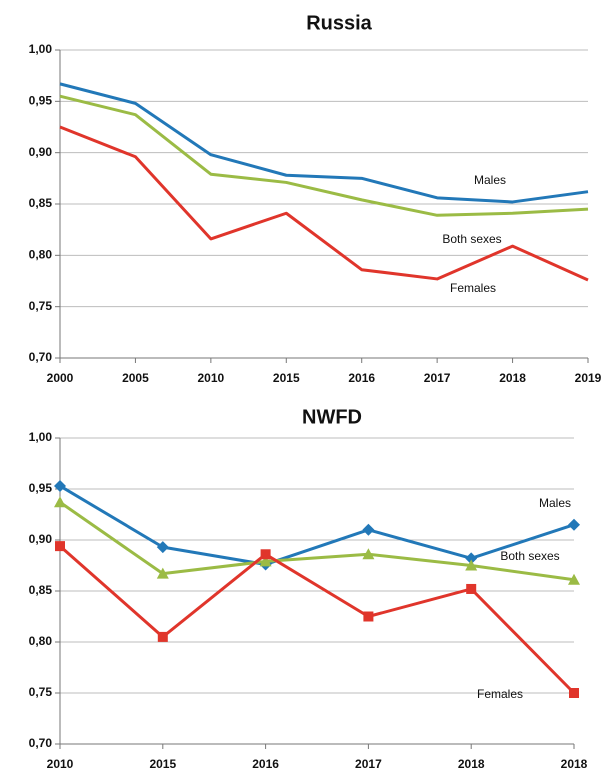 The width and height of the screenshot is (606, 772). I want to click on x-tick-label: 2019, so click(588, 378).